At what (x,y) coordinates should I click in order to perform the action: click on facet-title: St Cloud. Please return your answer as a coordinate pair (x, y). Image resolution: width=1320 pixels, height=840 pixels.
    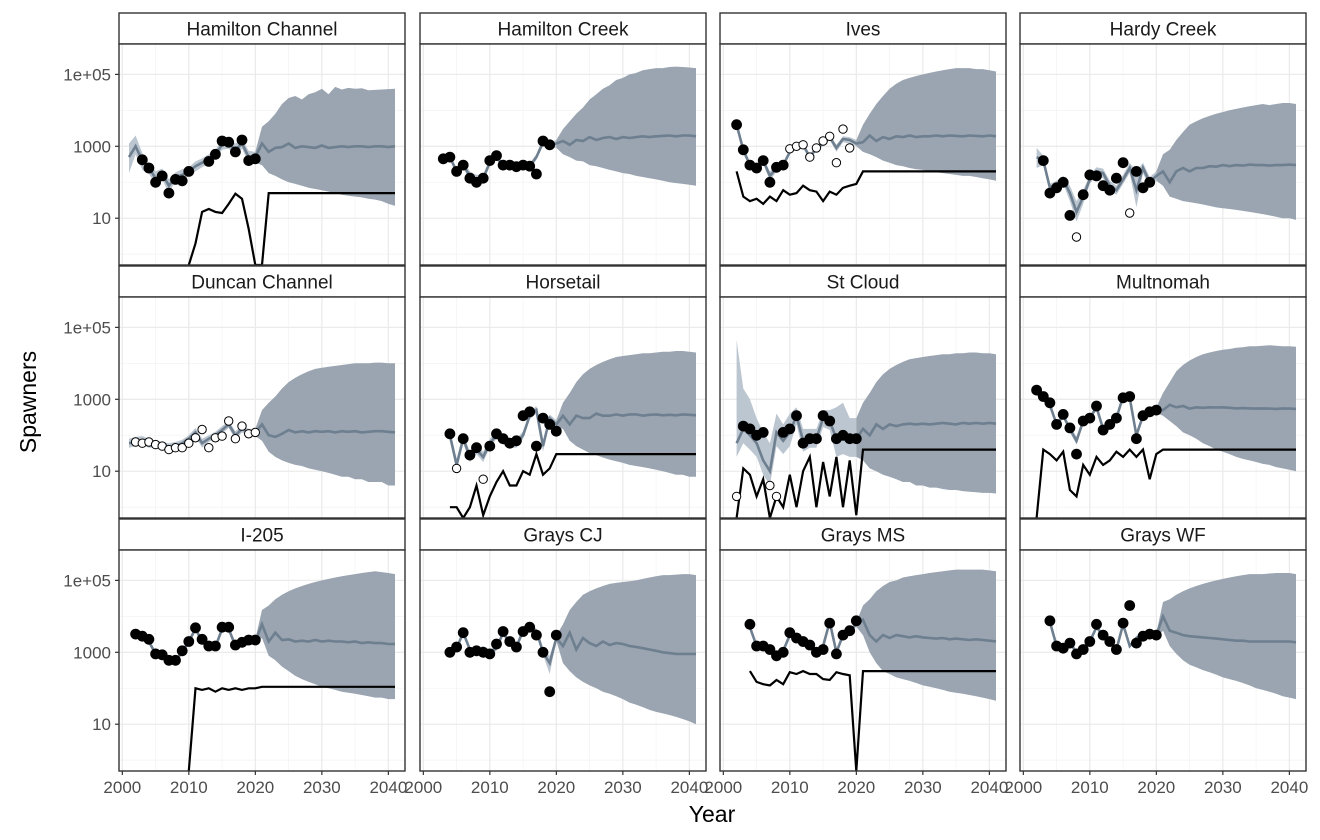
    Looking at the image, I should click on (863, 283).